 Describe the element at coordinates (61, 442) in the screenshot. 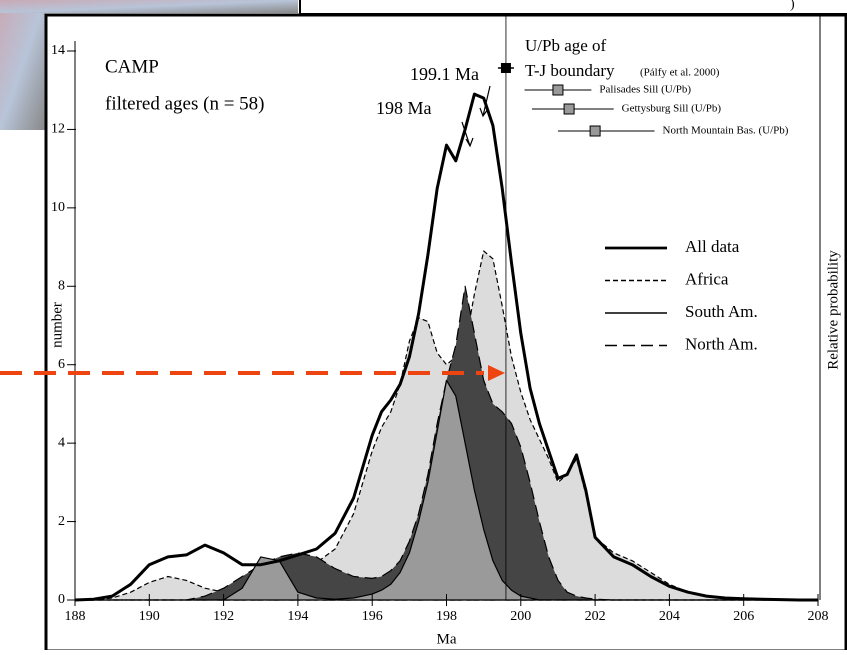

I see `y-tick-label: 4` at that location.